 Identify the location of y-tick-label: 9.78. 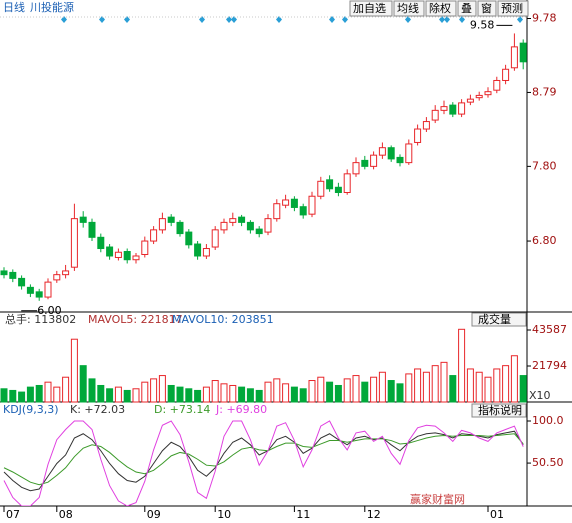
(544, 17).